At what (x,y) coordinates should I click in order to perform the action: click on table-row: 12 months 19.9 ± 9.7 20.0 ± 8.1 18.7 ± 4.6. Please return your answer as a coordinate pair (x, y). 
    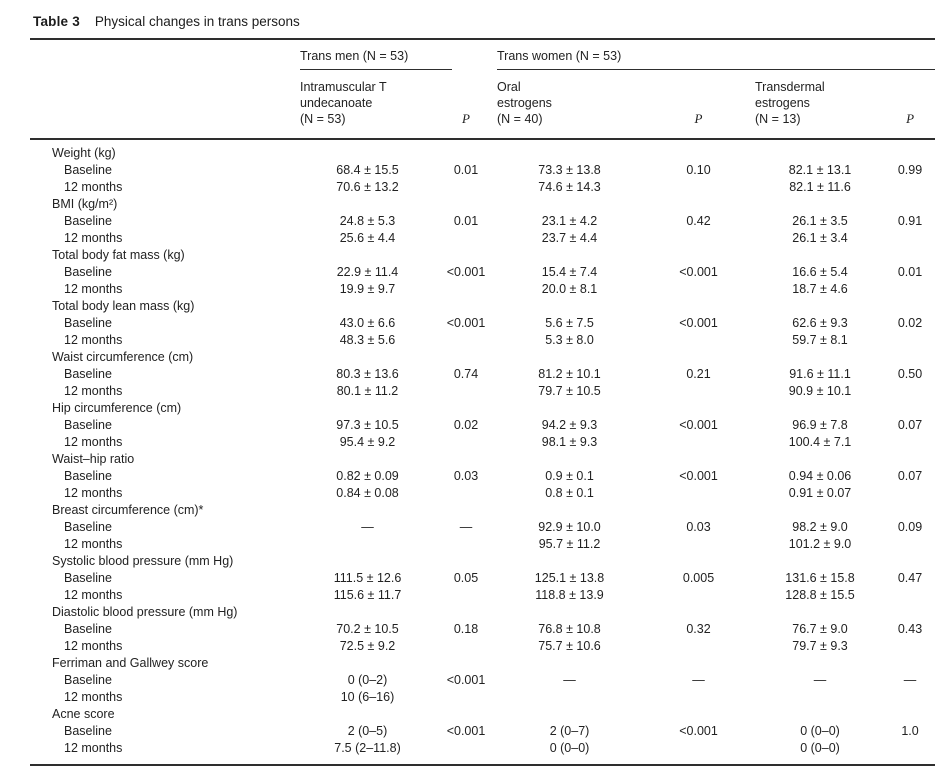
    Looking at the image, I should click on (482, 289).